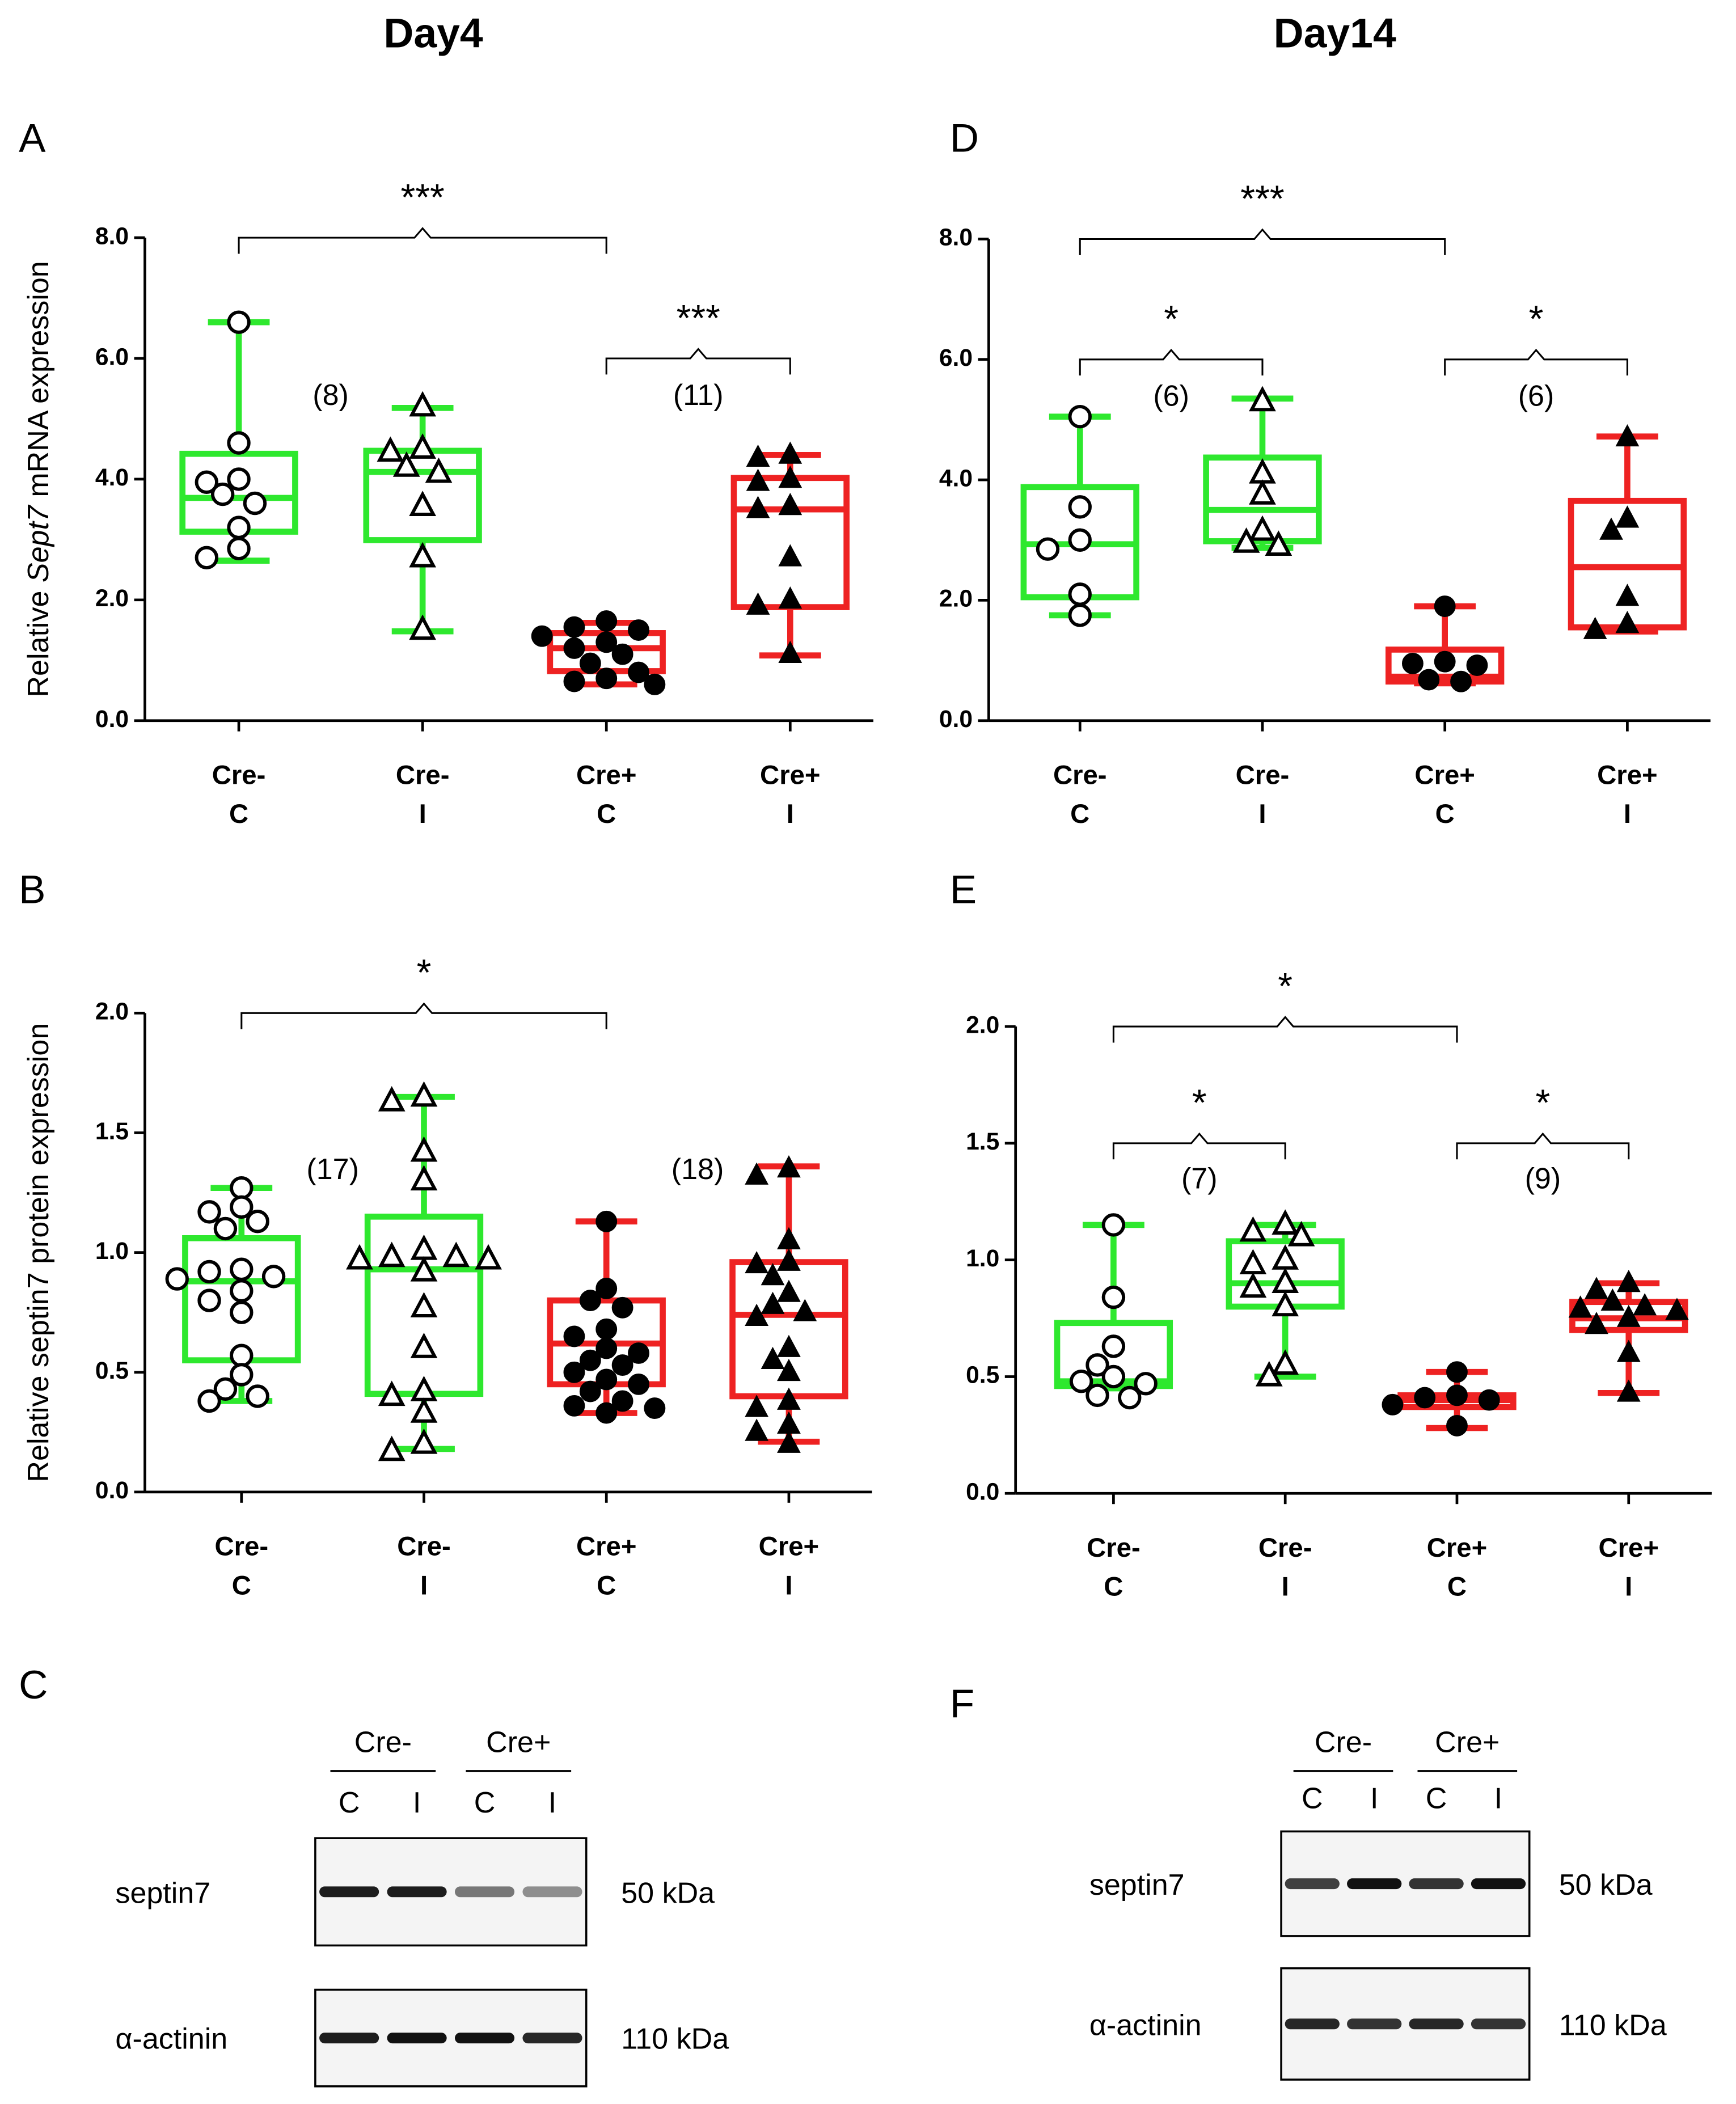 Image resolution: width=1736 pixels, height=2104 pixels. I want to click on y-tick-label: 2.0, so click(982, 1025).